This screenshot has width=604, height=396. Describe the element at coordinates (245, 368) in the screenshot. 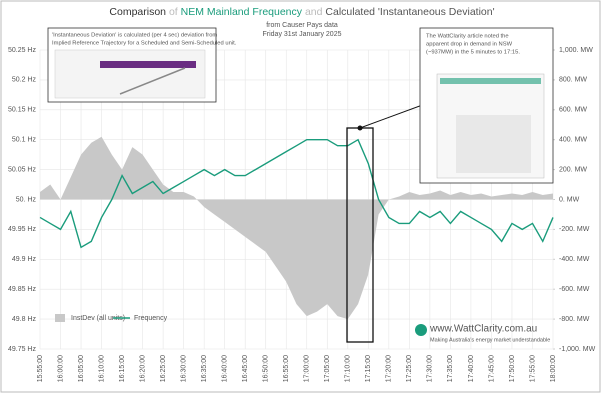

I see `x-tick-label: 16:45:00` at that location.